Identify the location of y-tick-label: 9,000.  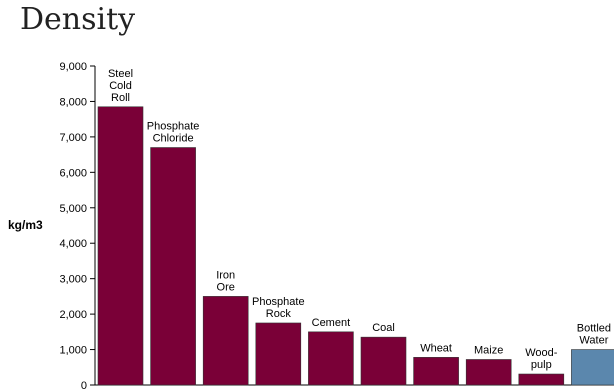
(73, 67).